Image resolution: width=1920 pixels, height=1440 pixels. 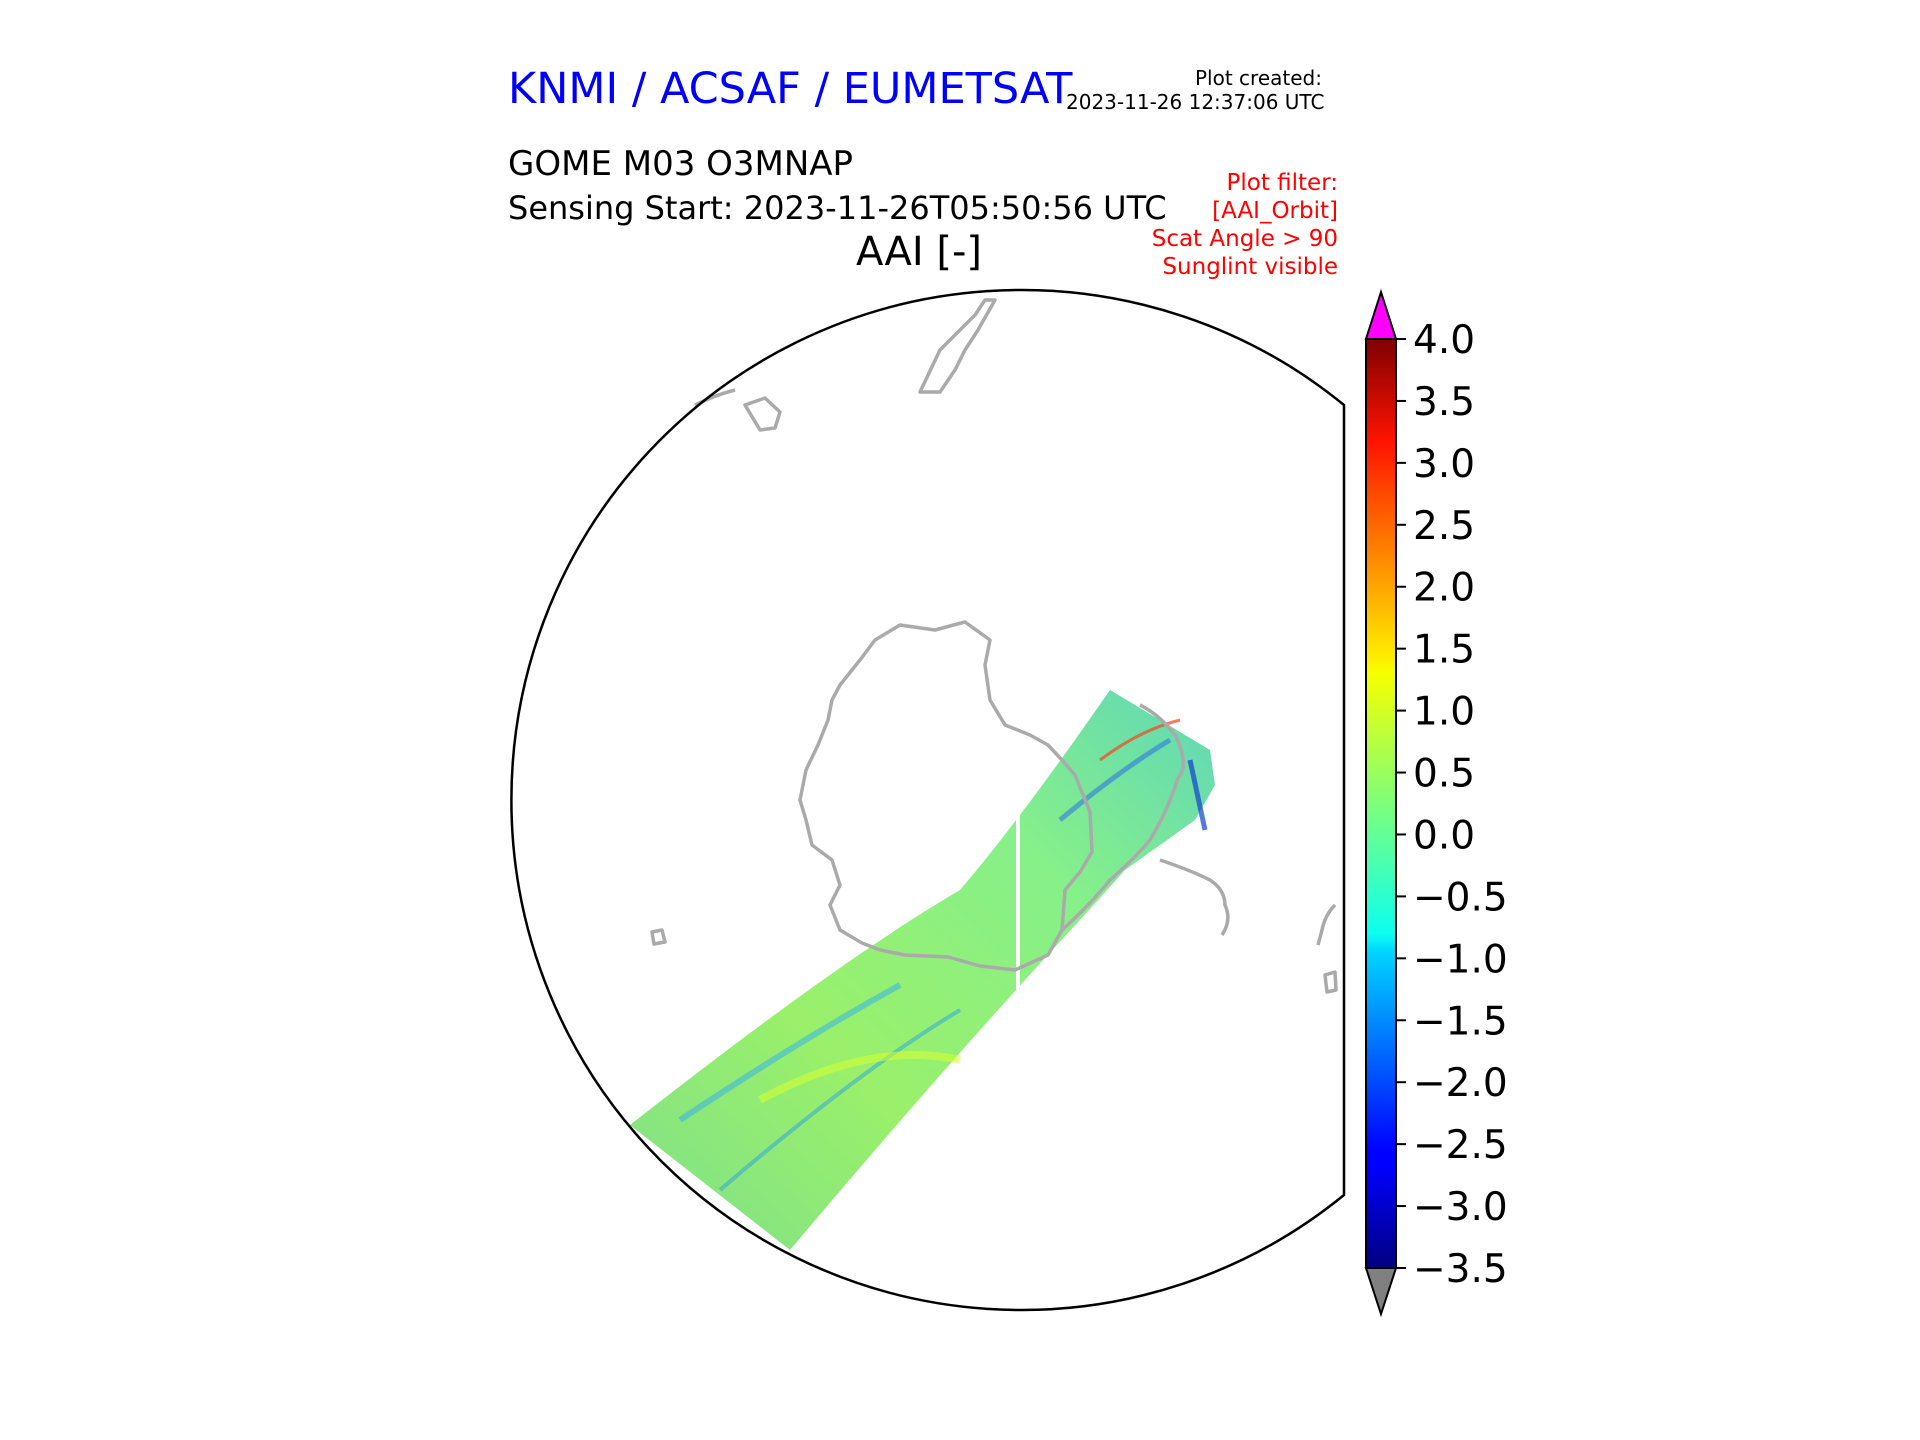 I want to click on coastline-australia-edge, so click(x=715, y=397).